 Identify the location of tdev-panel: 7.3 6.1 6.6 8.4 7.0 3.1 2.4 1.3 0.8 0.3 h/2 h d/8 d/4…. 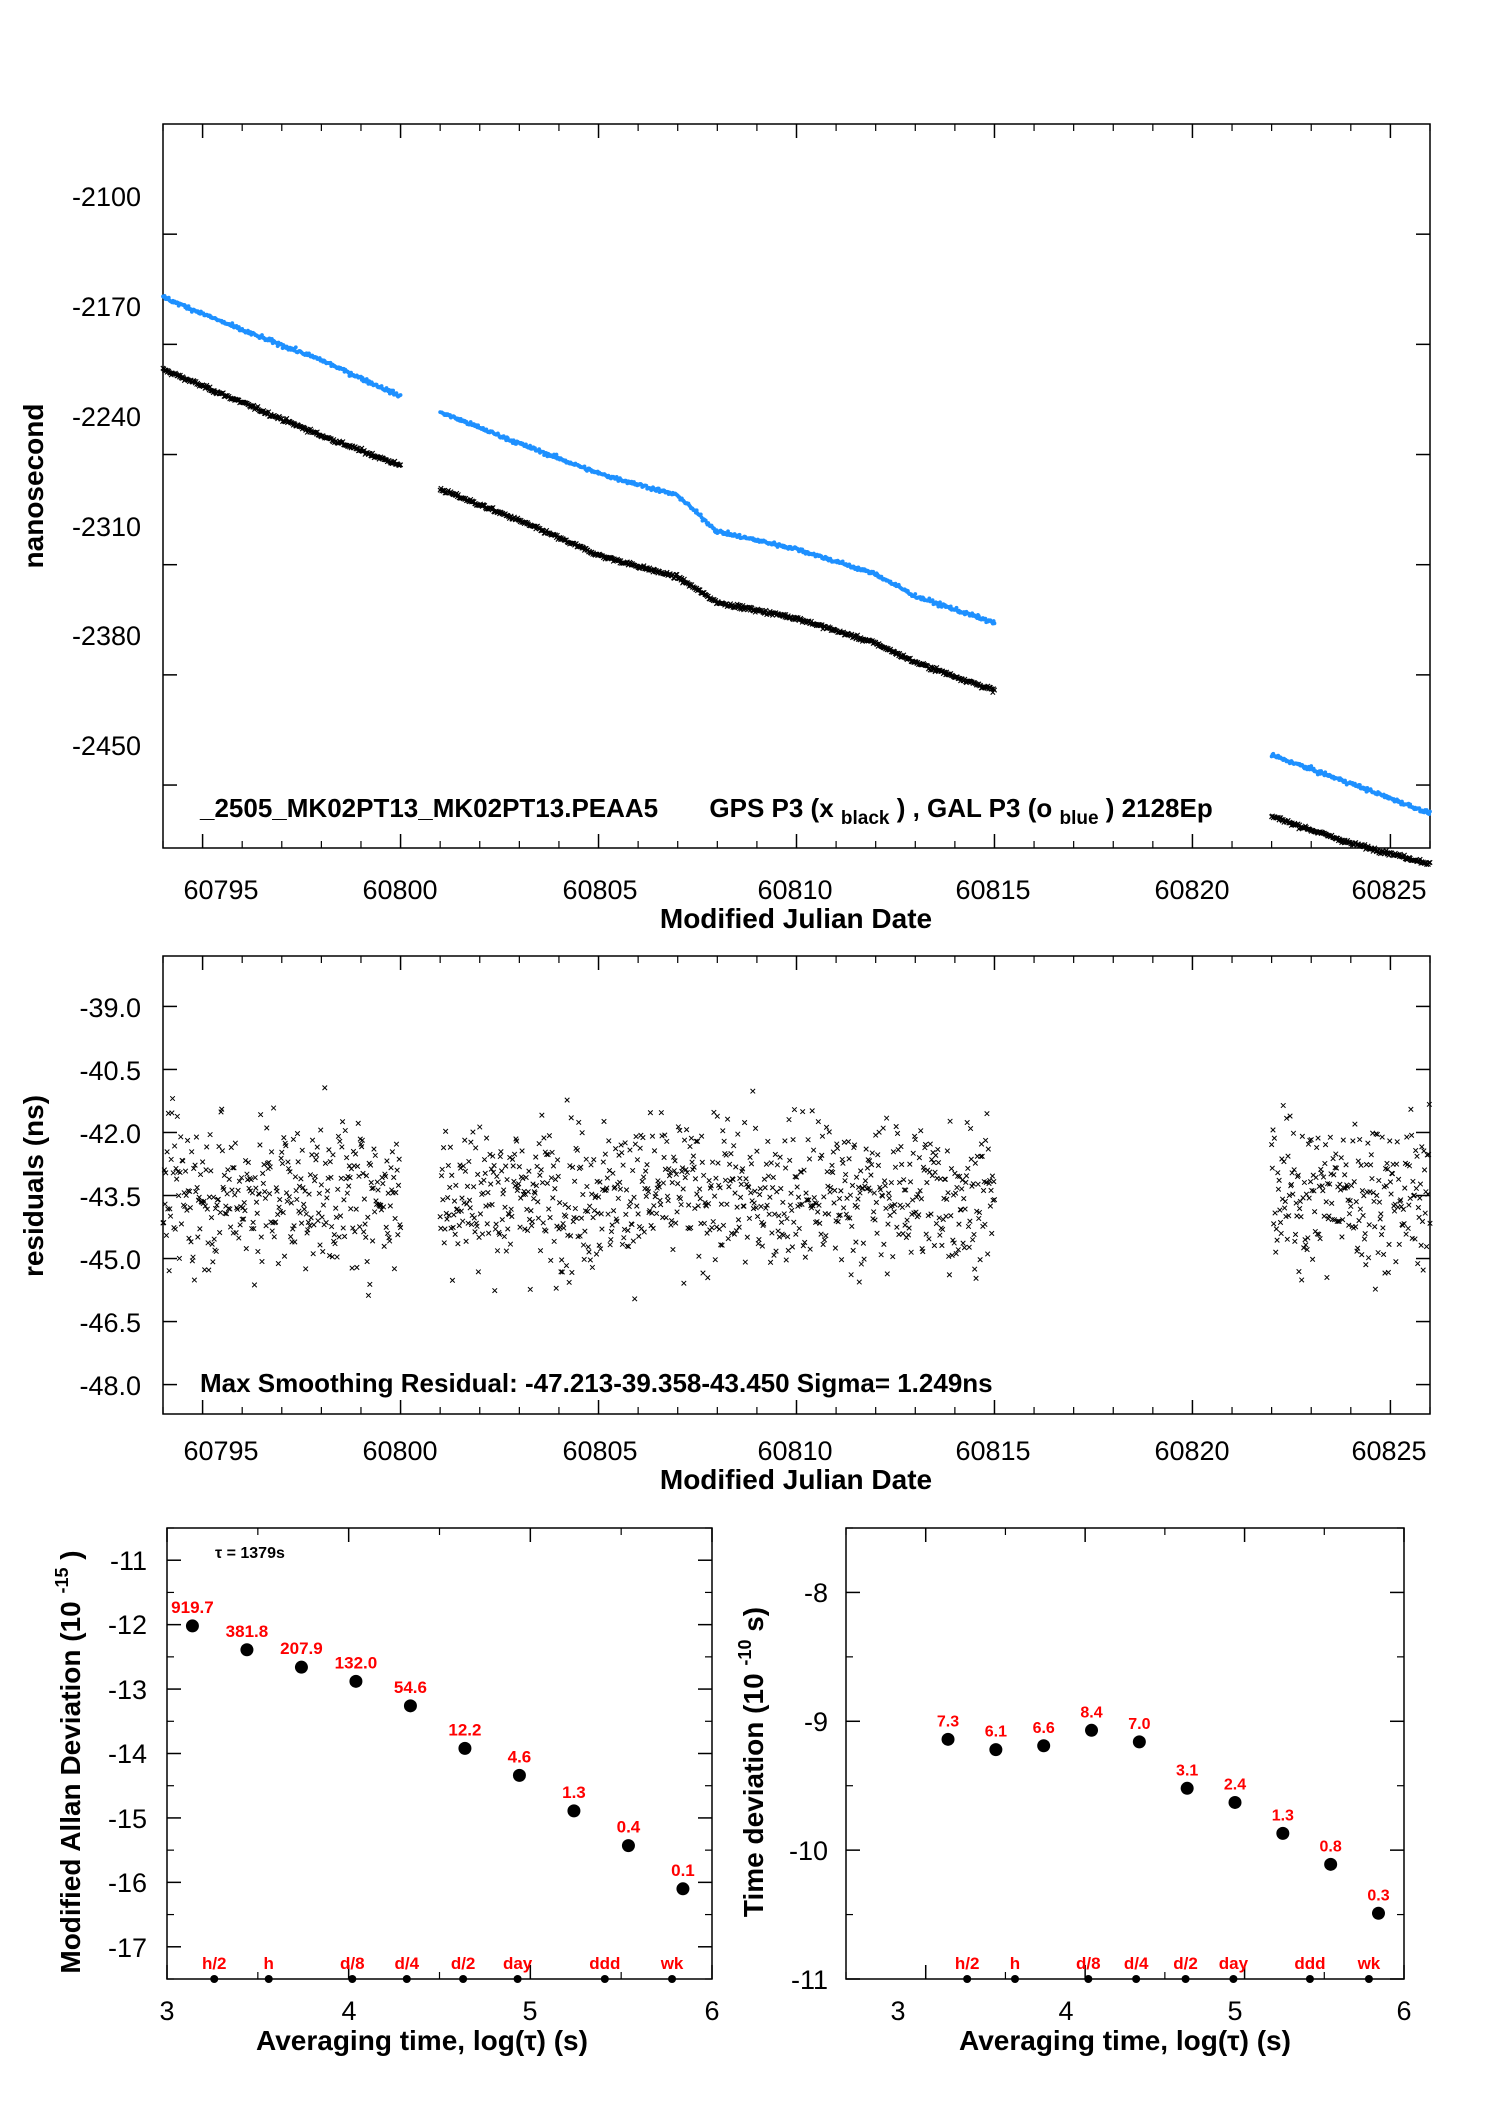
(1073, 1791).